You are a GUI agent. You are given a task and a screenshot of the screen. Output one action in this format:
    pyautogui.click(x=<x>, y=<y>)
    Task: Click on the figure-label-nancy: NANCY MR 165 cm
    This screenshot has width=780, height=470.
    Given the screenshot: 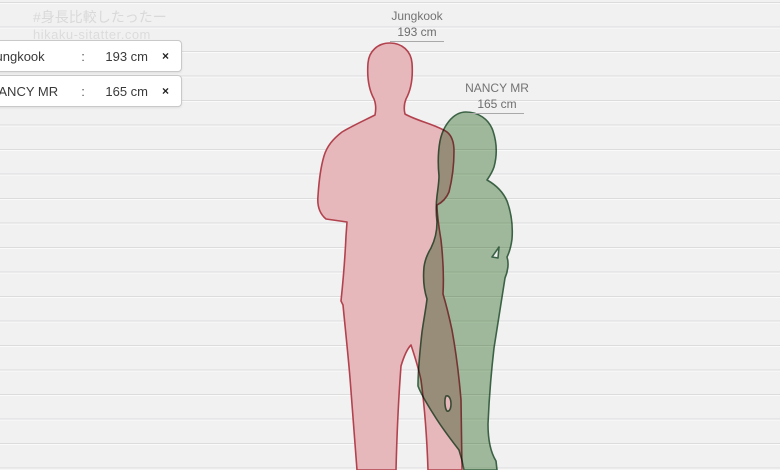 What is the action you would take?
    pyautogui.click(x=497, y=97)
    